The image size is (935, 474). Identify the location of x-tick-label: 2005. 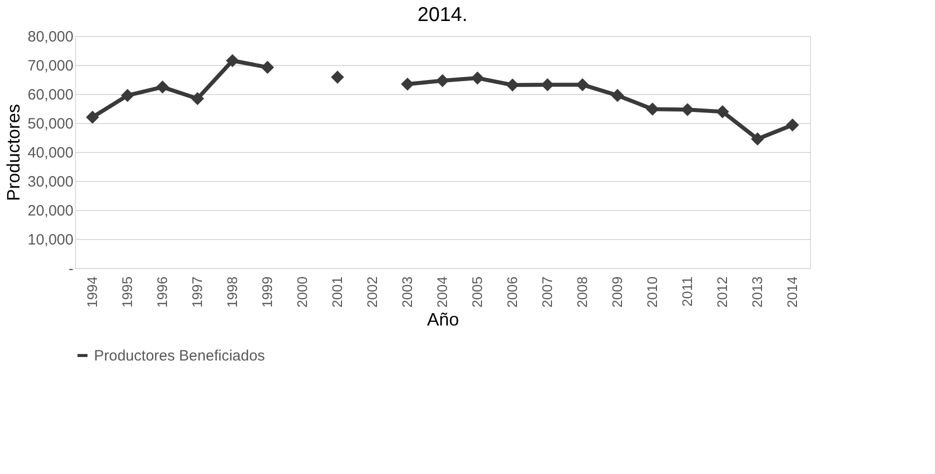
(477, 292).